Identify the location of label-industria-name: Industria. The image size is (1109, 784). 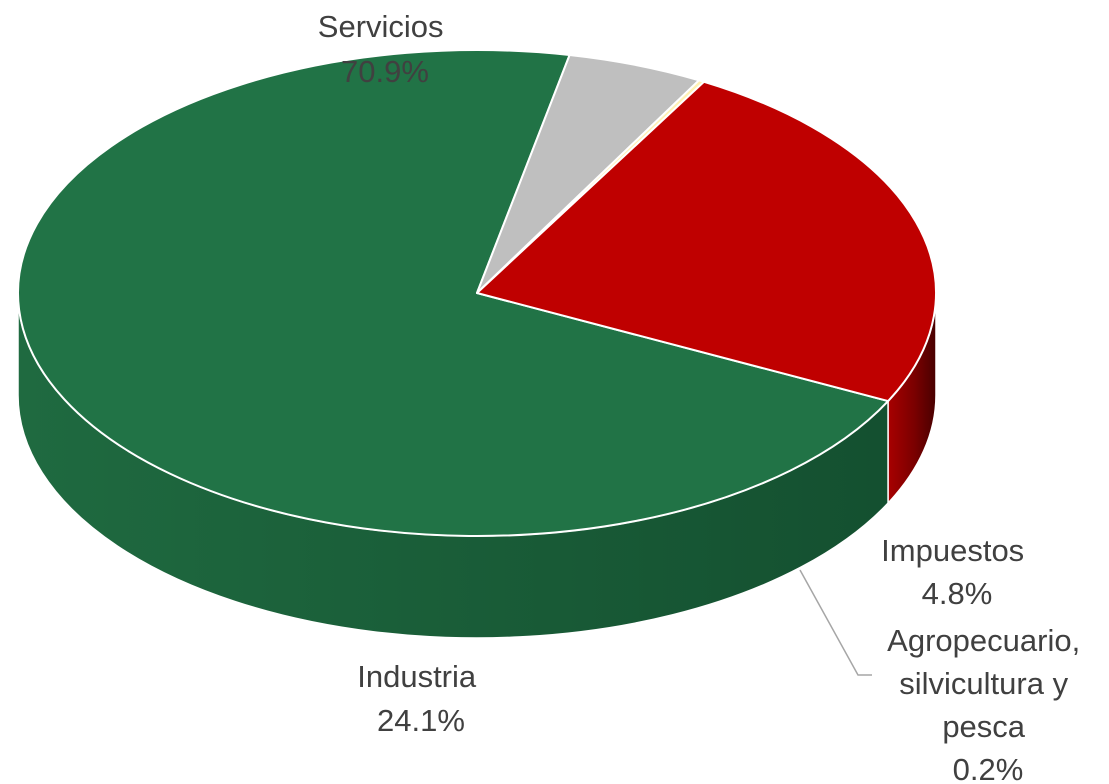
(417, 676).